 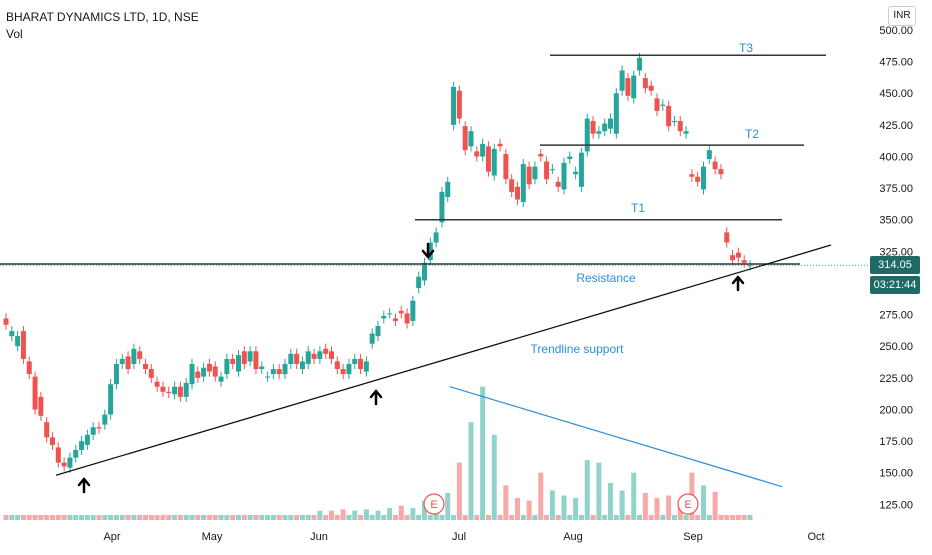 I want to click on y-axis-tick-label: 475.00, so click(x=896, y=63).